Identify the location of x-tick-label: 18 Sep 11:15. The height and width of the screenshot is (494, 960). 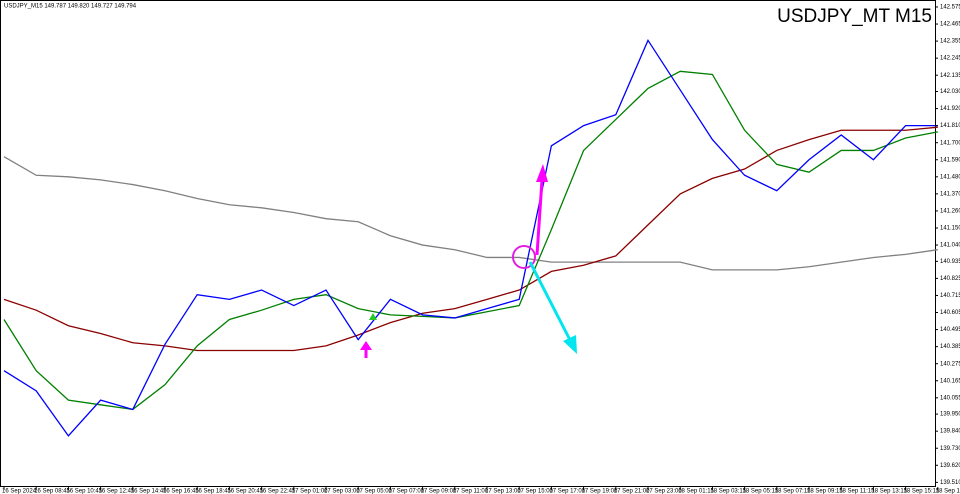
(857, 491).